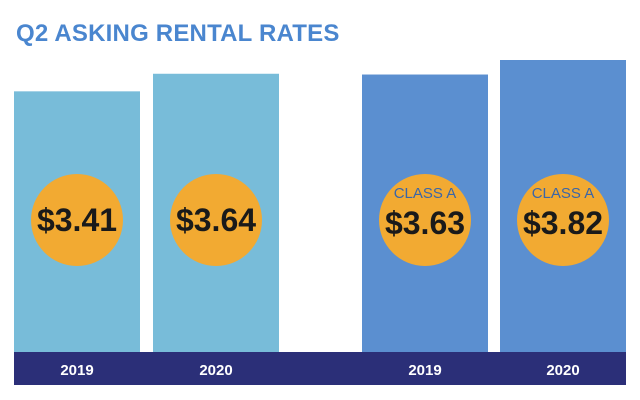  Describe the element at coordinates (563, 193) in the screenshot. I see `bar-tag-4: CLASS A` at that location.